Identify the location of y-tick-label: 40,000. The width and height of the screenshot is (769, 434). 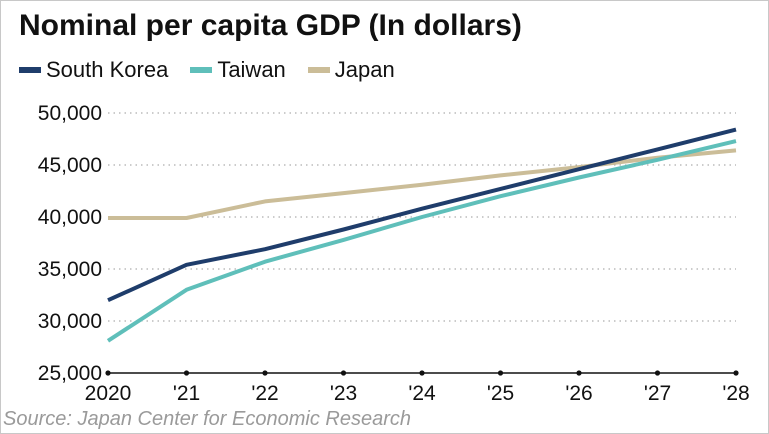
(70, 217).